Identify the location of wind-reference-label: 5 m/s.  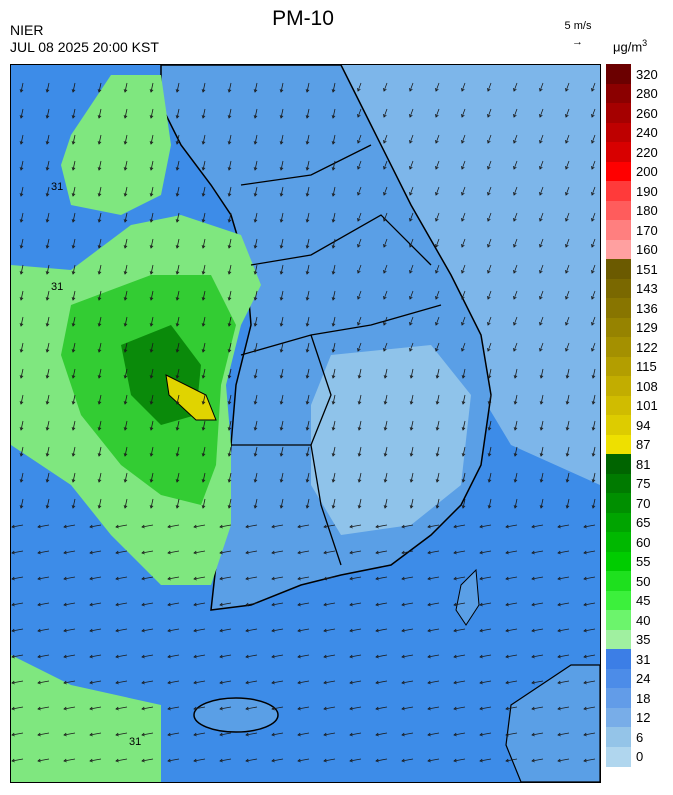
(578, 26).